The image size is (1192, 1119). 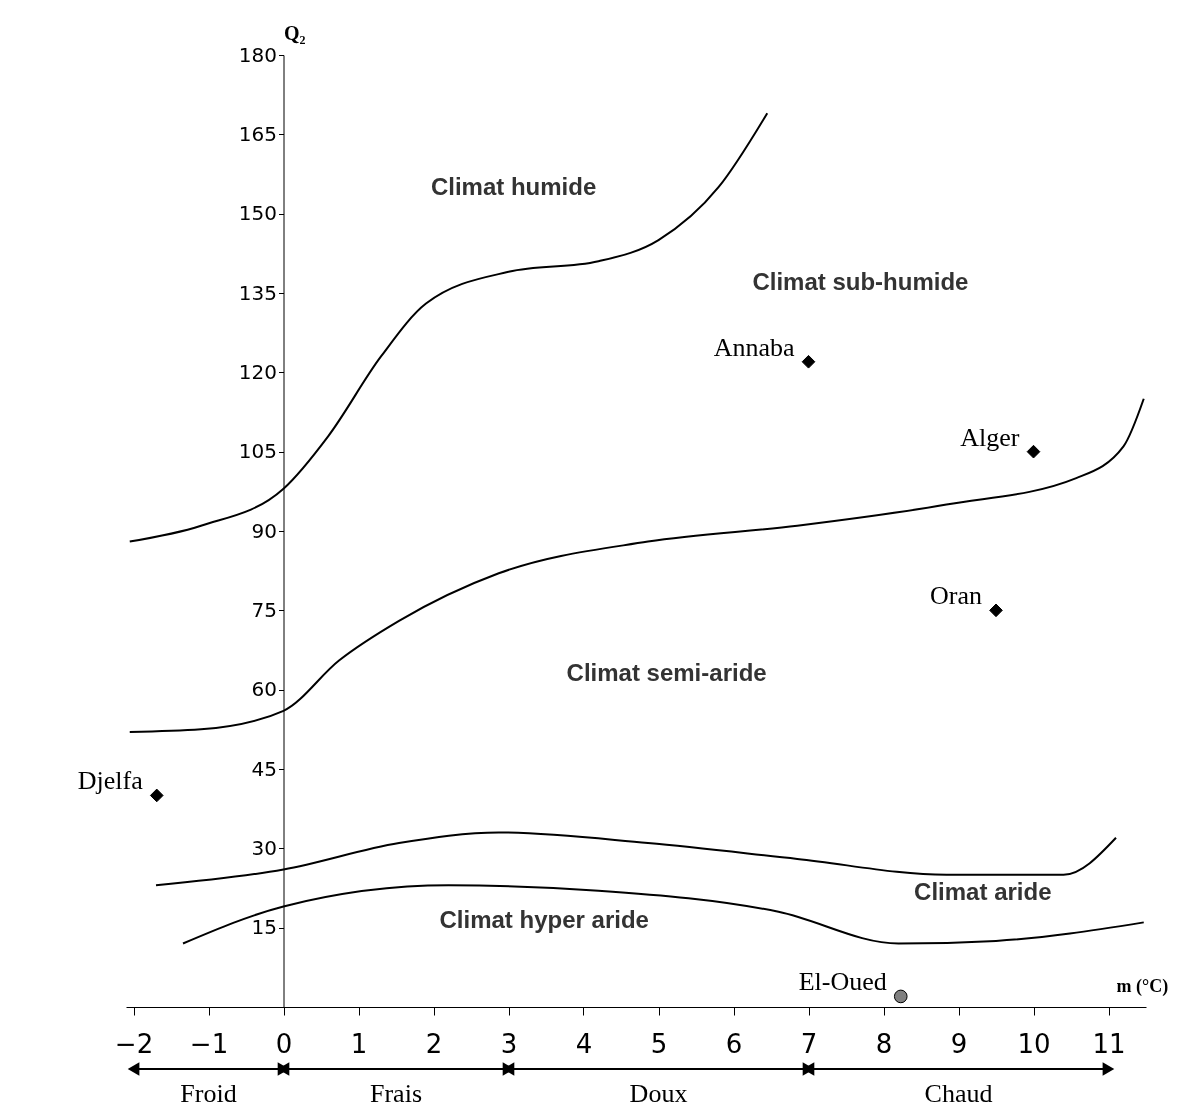 I want to click on x-axis-title: m (°C), so click(x=1142, y=986).